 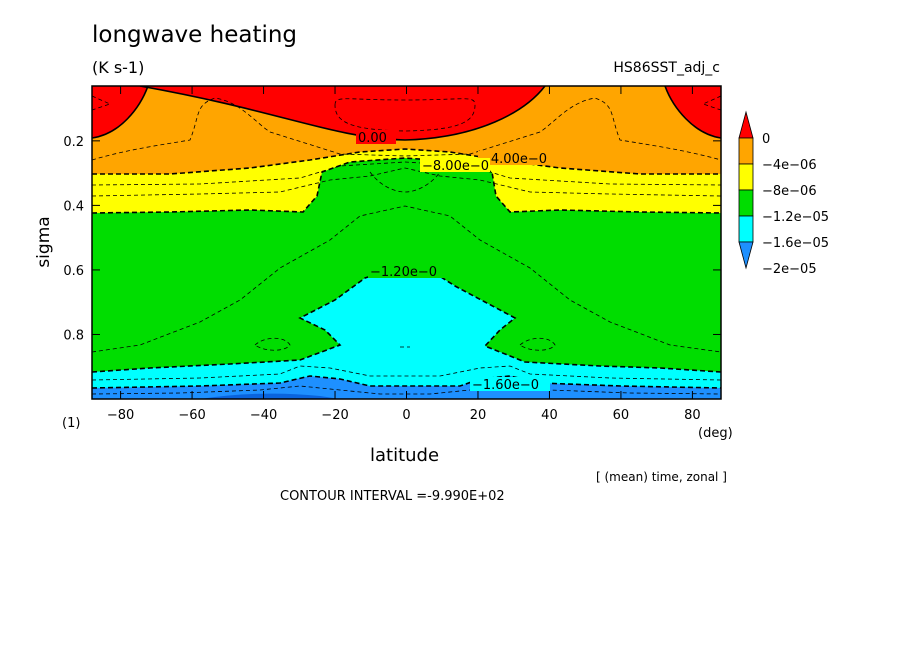 What do you see at coordinates (661, 477) in the screenshot?
I see `averaging-label: [ (mean) time, zonal ]` at bounding box center [661, 477].